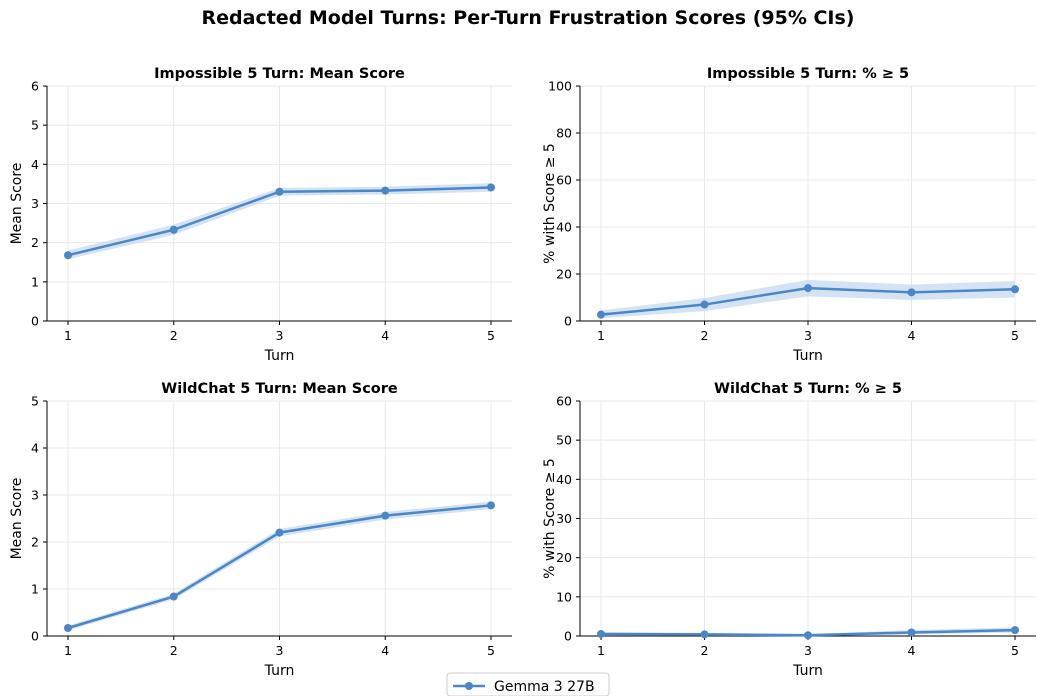 The image size is (1037, 696). Describe the element at coordinates (564, 440) in the screenshot. I see `y-tick-label: 50` at that location.